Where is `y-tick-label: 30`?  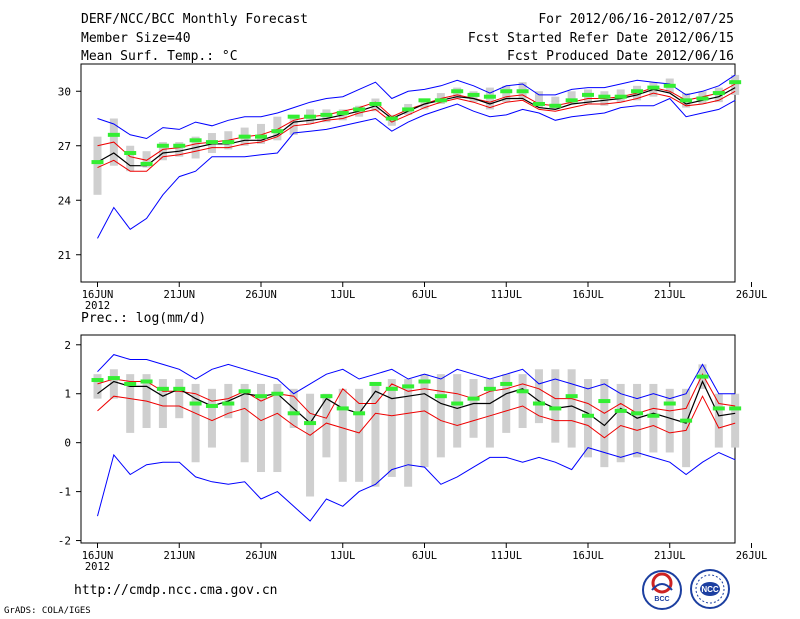 y-tick-label: 30 is located at coordinates (64, 91).